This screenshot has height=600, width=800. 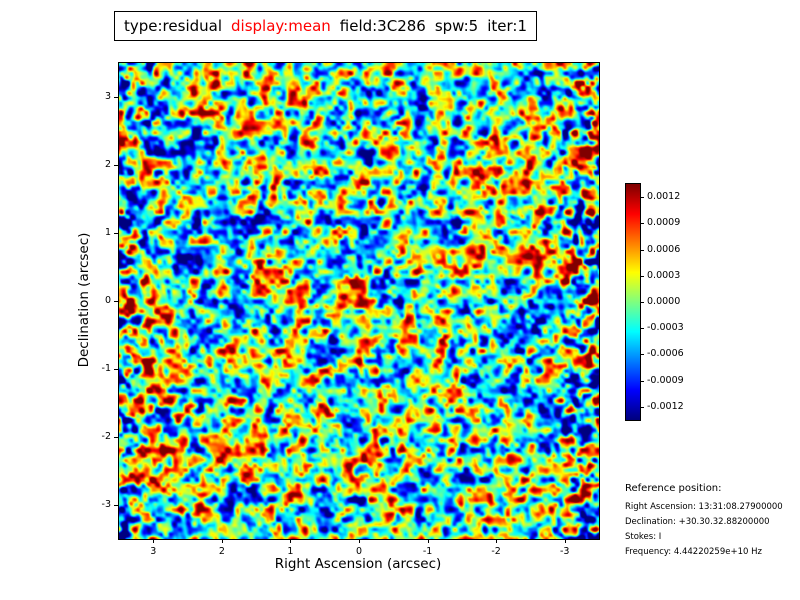 What do you see at coordinates (496, 551) in the screenshot?
I see `x-tick-label: -2` at bounding box center [496, 551].